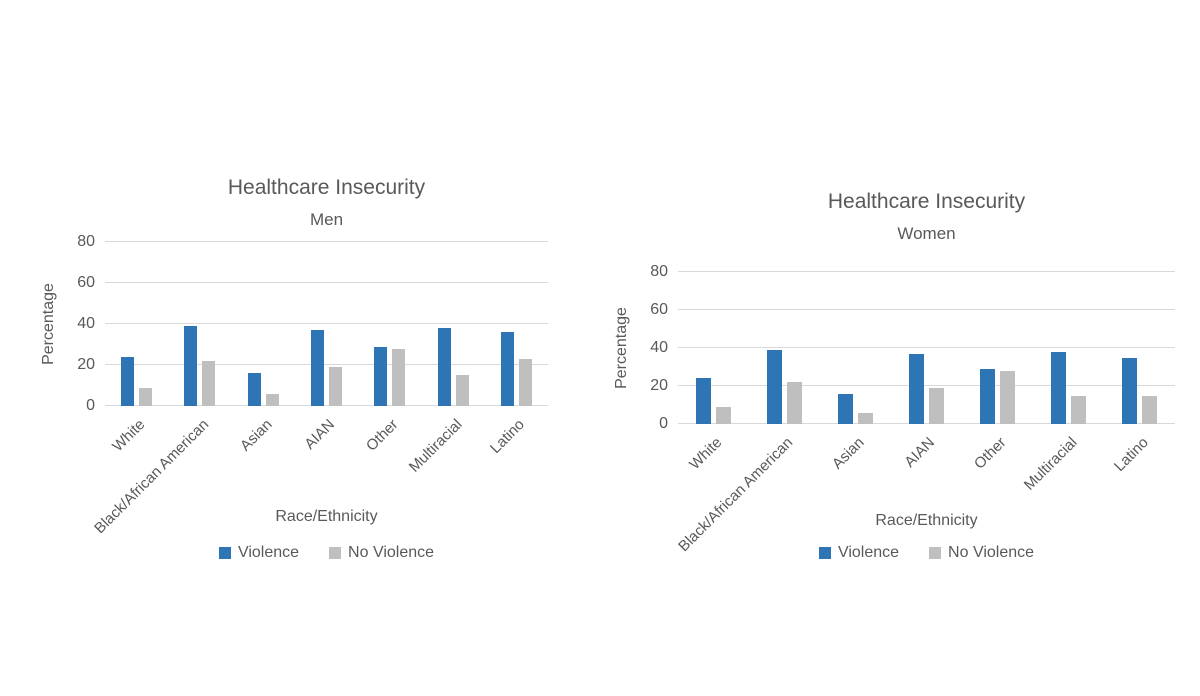  Describe the element at coordinates (508, 436) in the screenshot. I see `x-tick-label: Latino` at that location.